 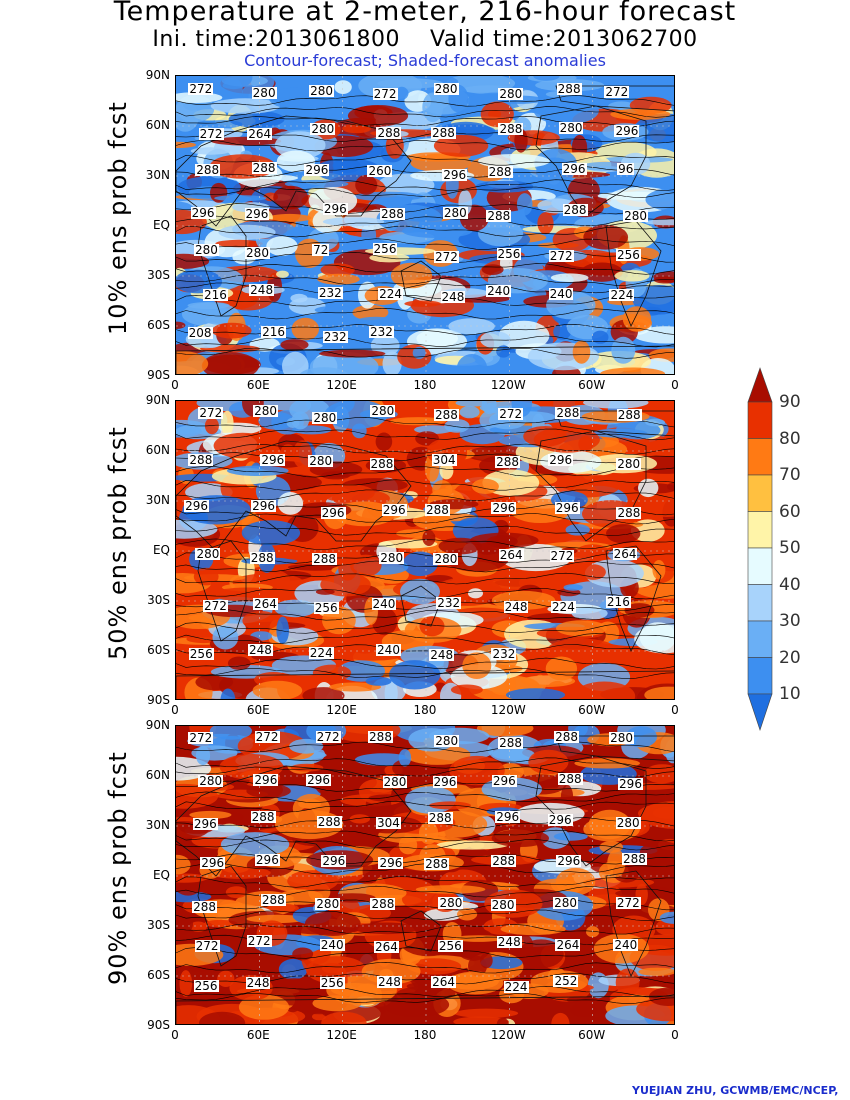 What do you see at coordinates (158, 325) in the screenshot?
I see `lat-tick: 60S` at bounding box center [158, 325].